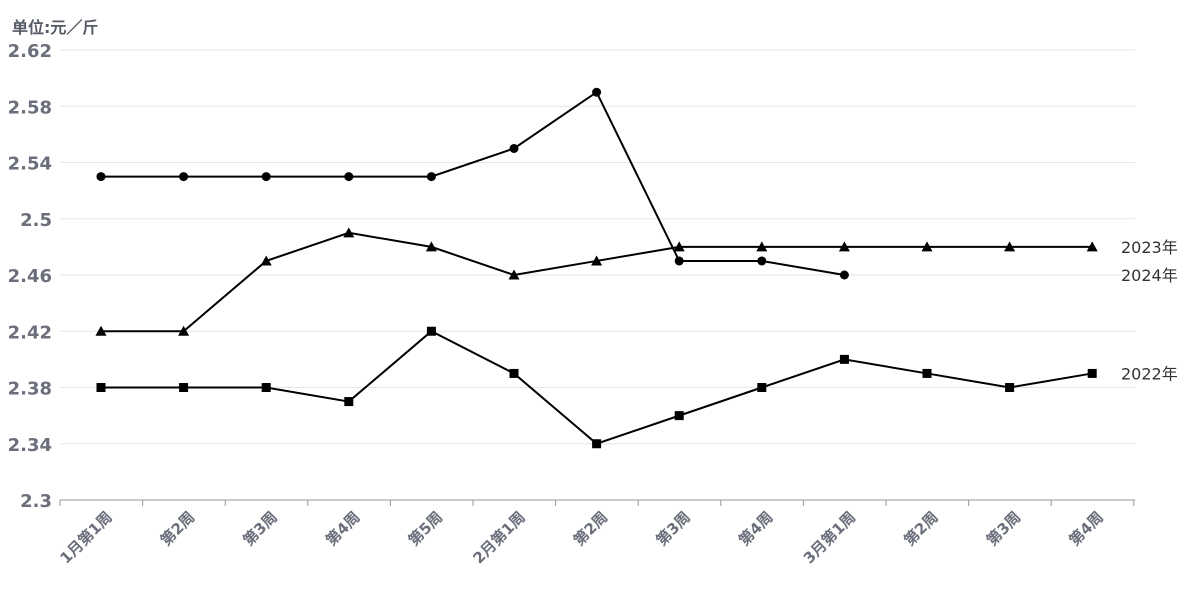  What do you see at coordinates (597, 282) in the screenshot?
I see `series-line` at bounding box center [597, 282].